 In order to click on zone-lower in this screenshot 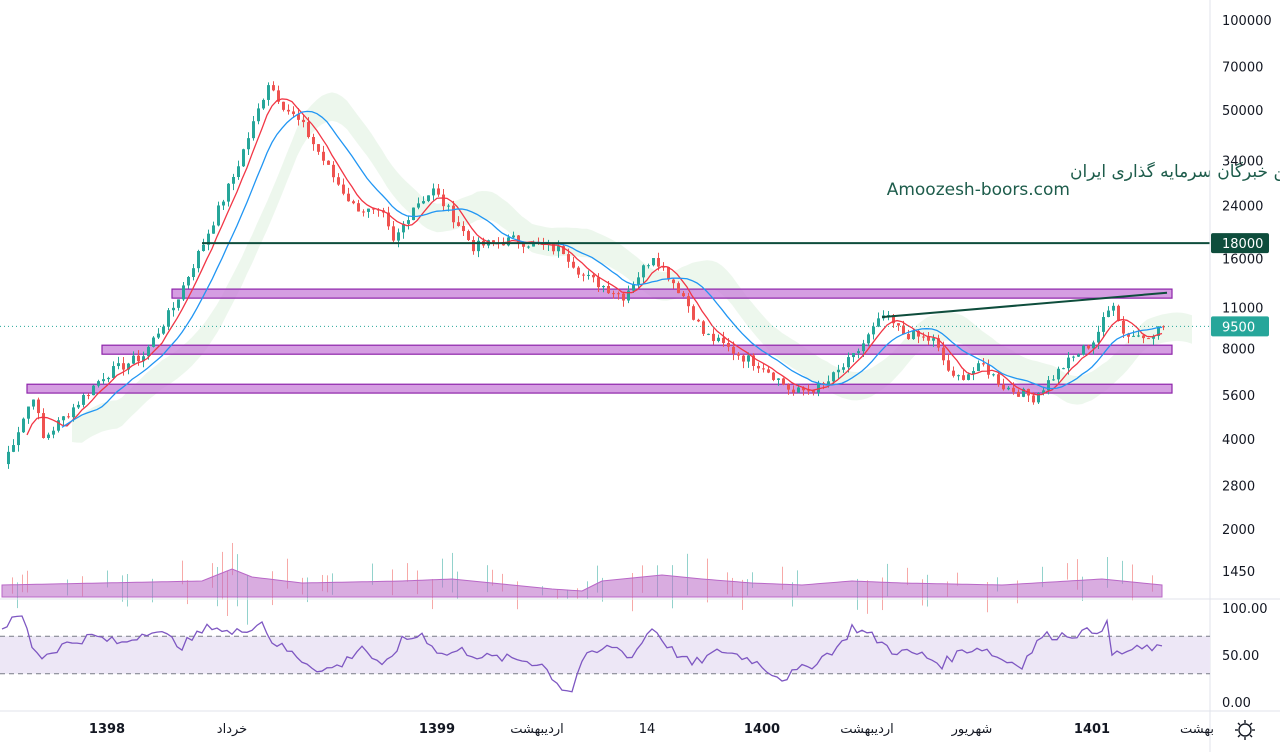, I will do `click(599, 388)`.